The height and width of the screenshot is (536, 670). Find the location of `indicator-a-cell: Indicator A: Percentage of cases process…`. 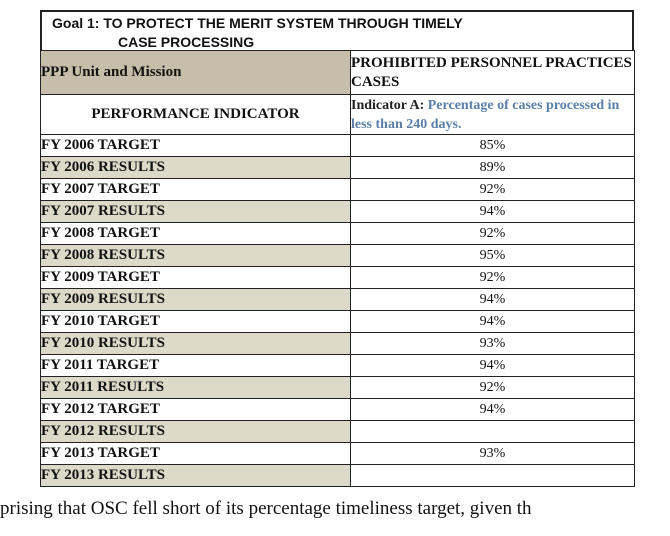

indicator-a-cell: Indicator A: Percentage of cases process… is located at coordinates (492, 114).